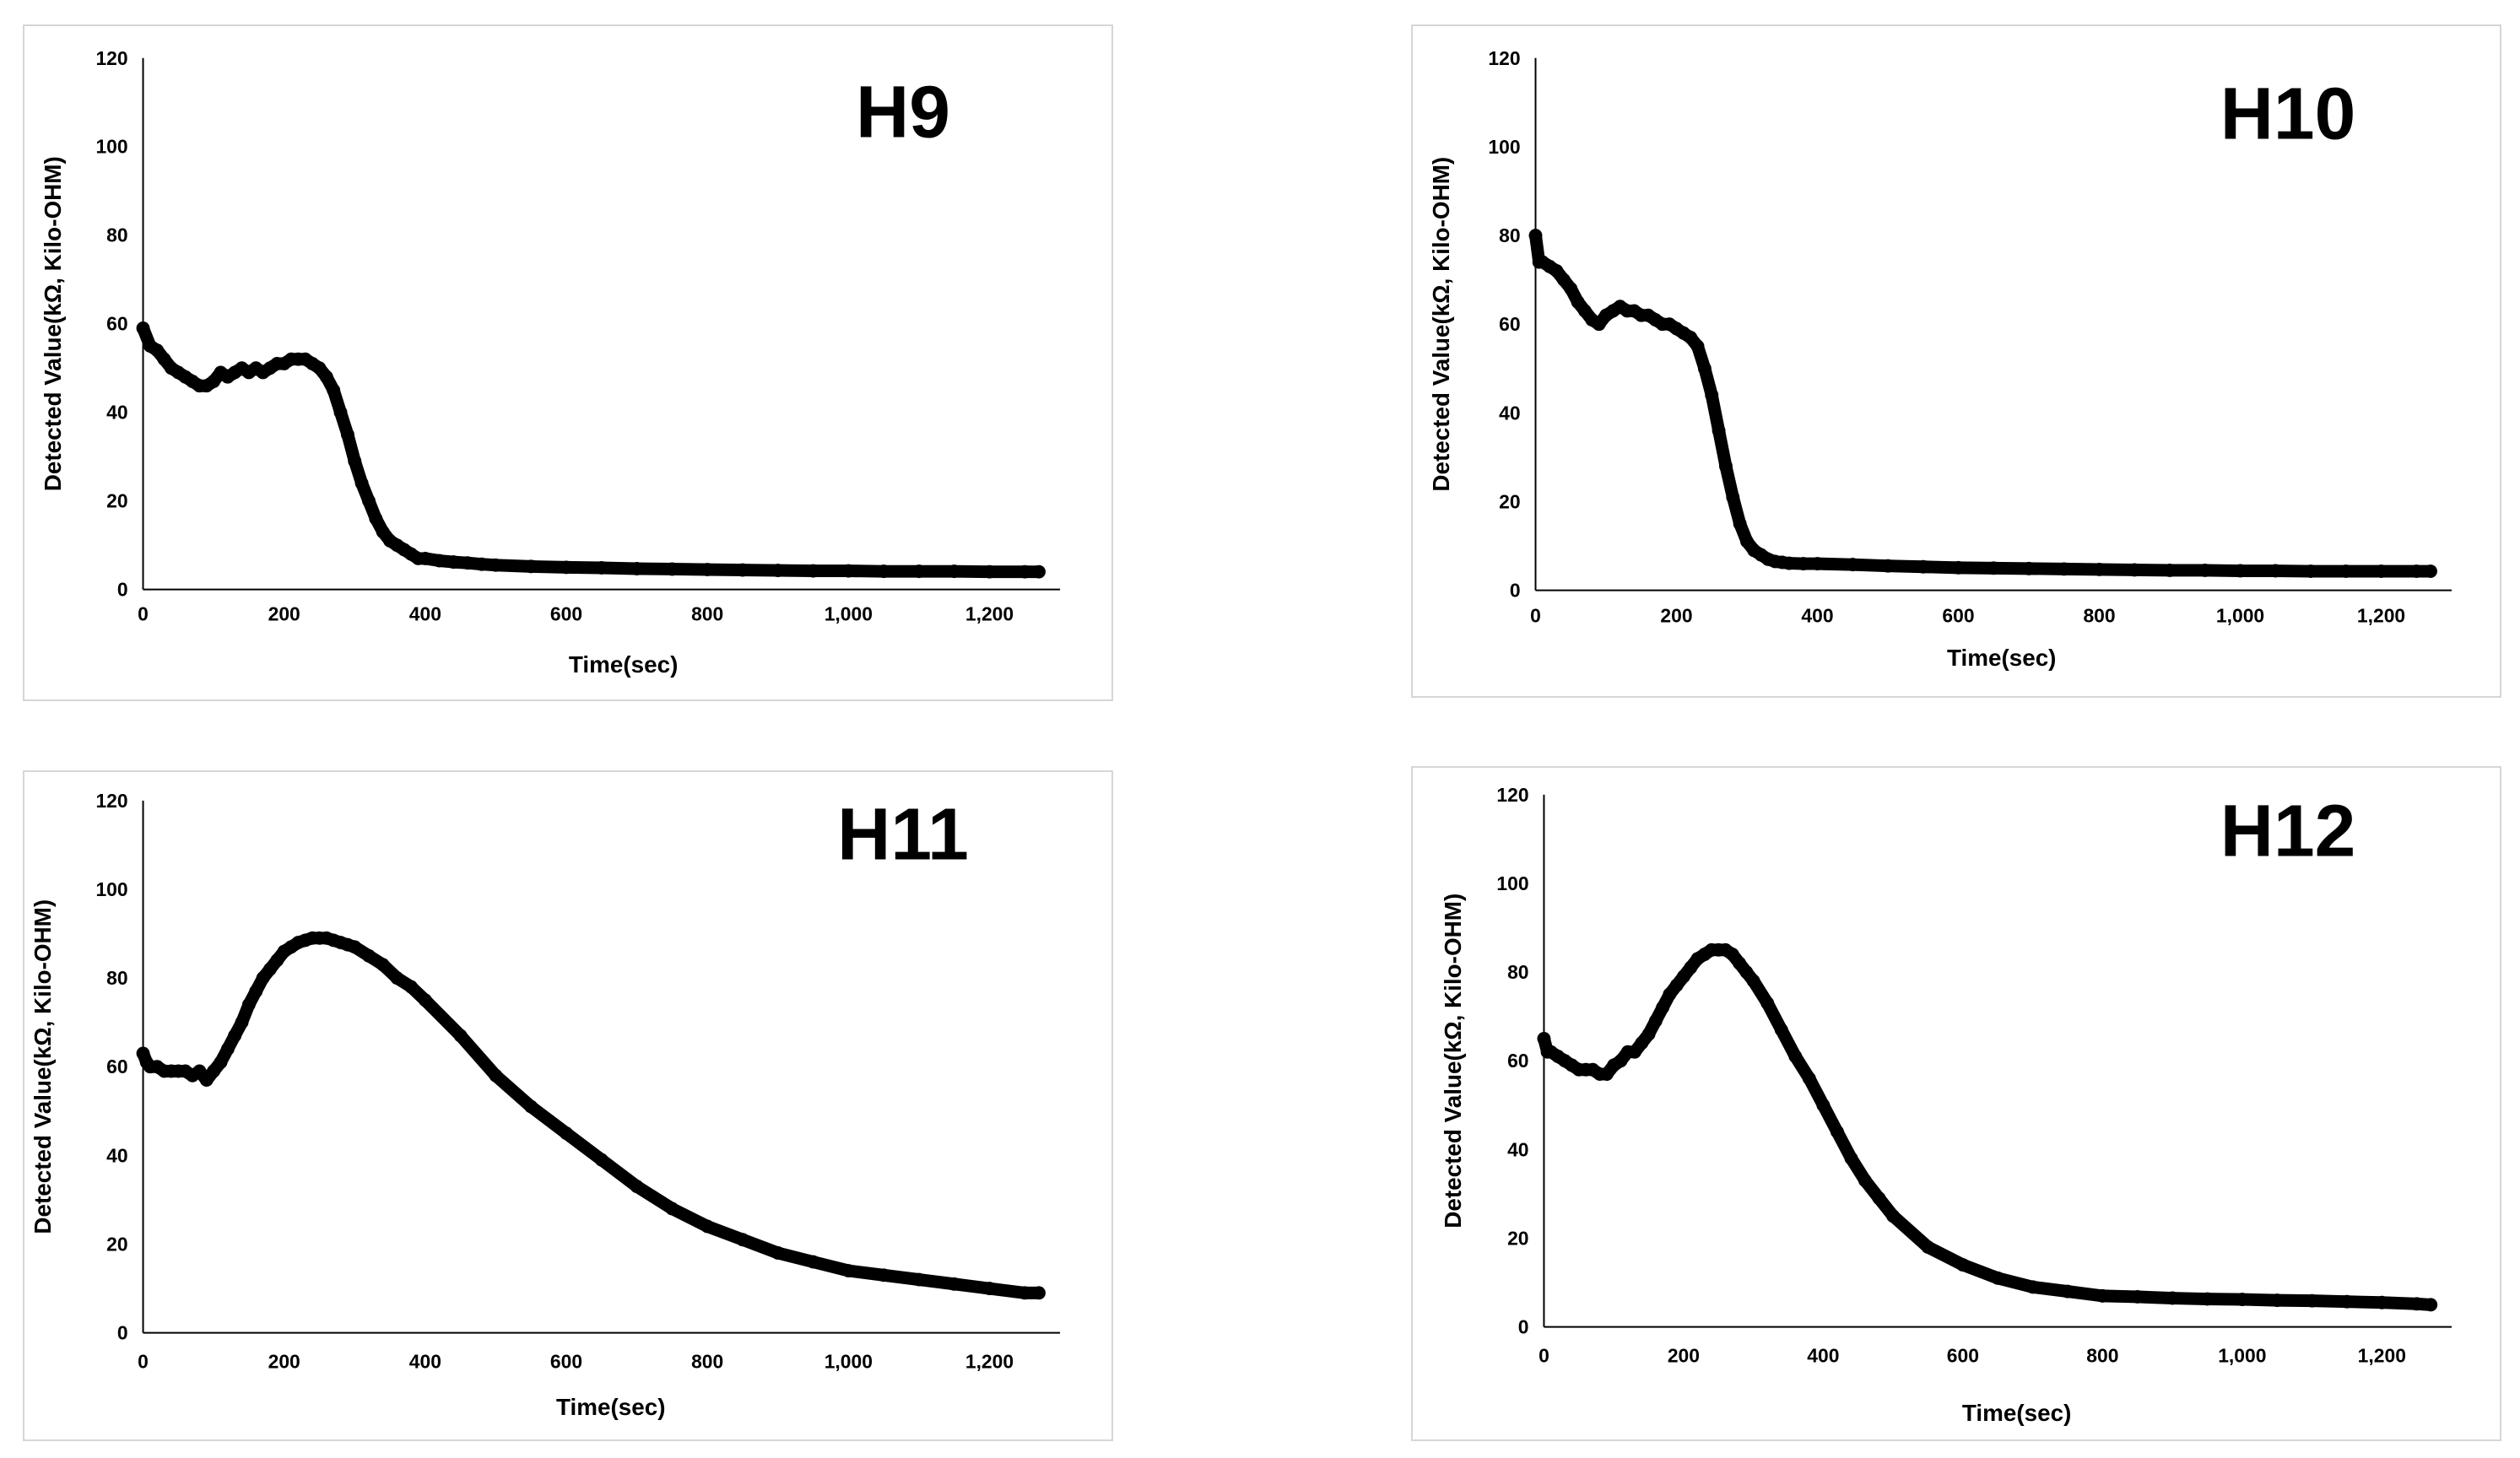 Image resolution: width=2520 pixels, height=1458 pixels. What do you see at coordinates (1684, 1355) in the screenshot?
I see `x-tick-label: 200` at bounding box center [1684, 1355].